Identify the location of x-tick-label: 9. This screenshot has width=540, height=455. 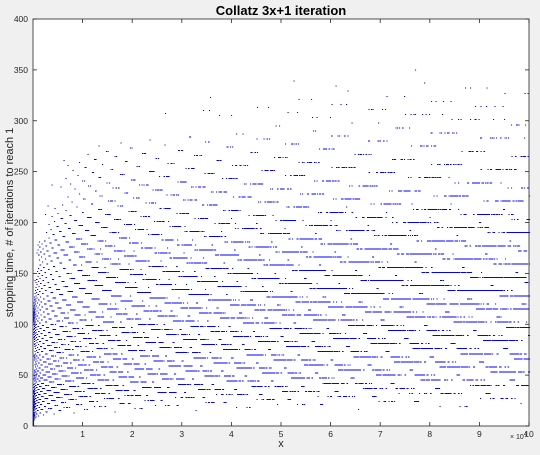
(479, 434).